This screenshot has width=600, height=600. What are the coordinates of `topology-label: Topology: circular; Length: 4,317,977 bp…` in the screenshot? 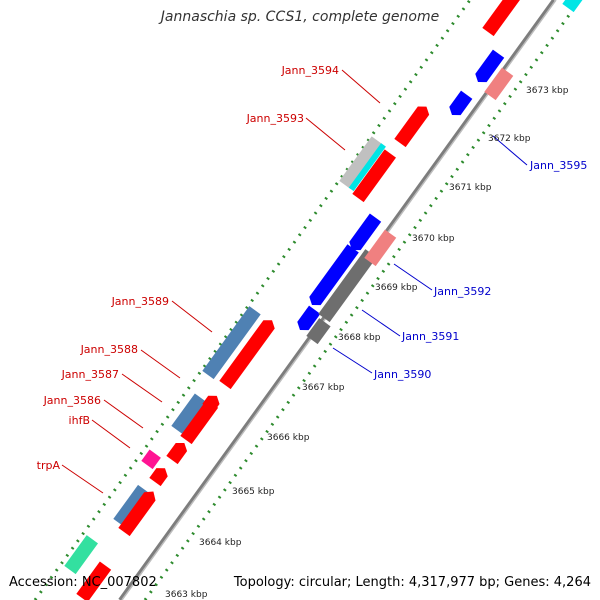 It's located at (412, 582).